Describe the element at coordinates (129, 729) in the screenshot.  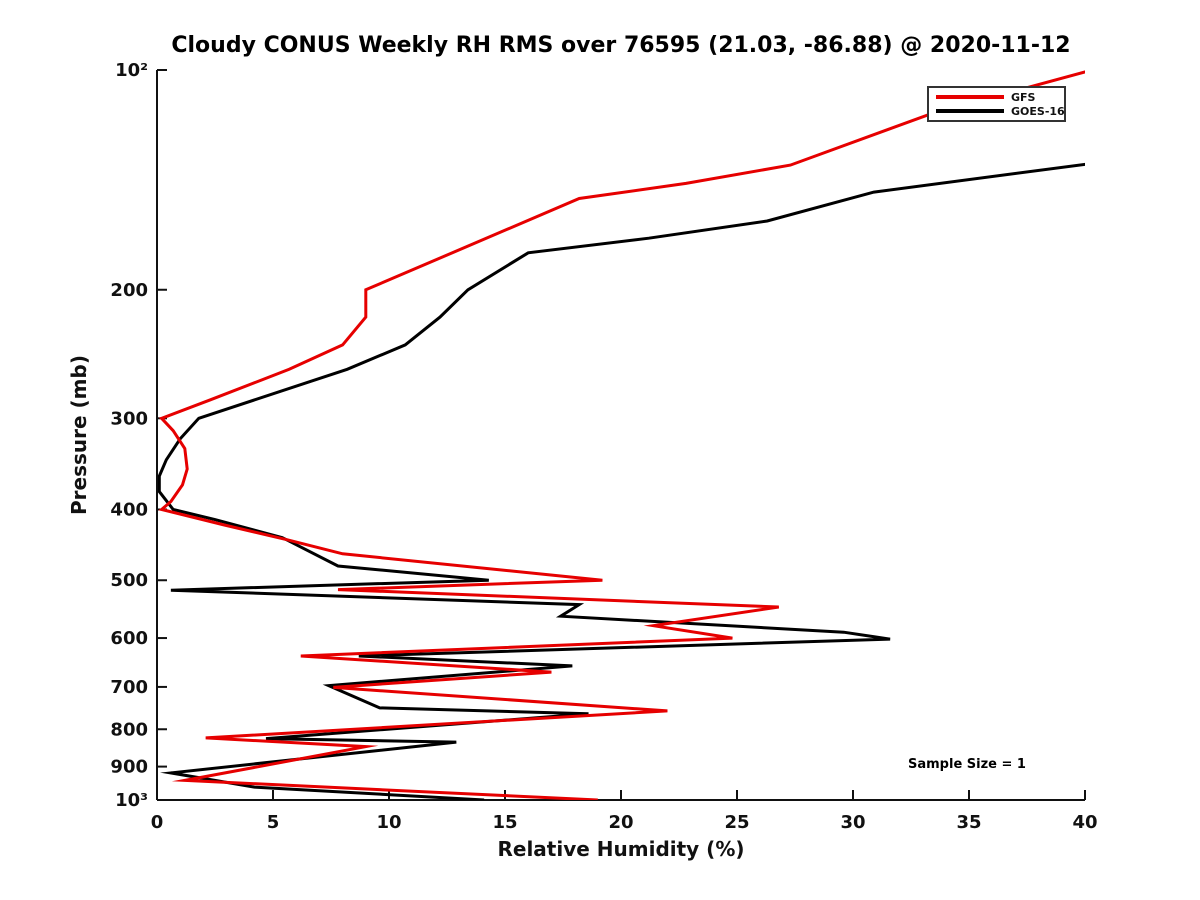
I see `y-tick-label: 800` at that location.